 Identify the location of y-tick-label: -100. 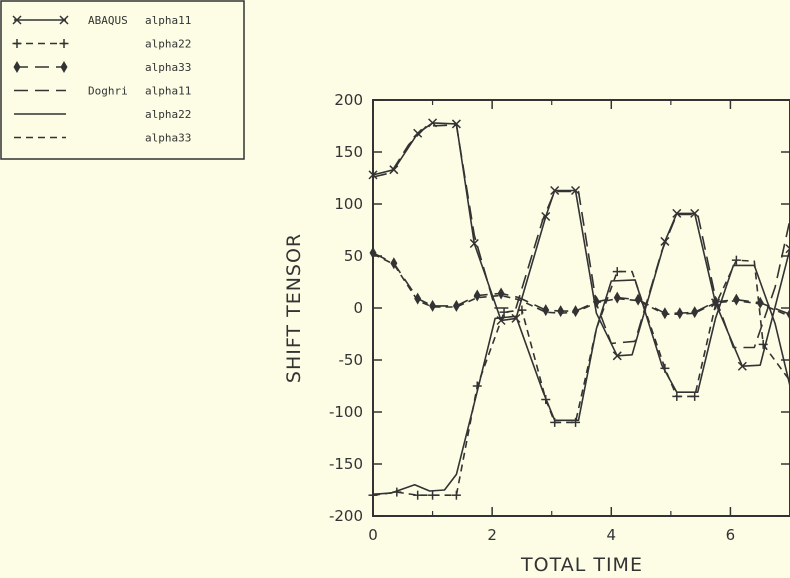
(346, 412).